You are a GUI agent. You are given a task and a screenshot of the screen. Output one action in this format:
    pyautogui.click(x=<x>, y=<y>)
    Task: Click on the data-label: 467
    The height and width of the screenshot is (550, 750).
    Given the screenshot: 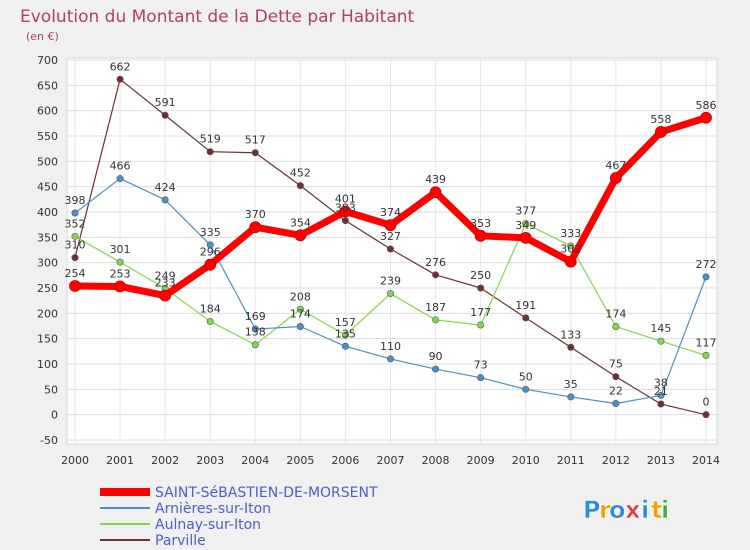 What is the action you would take?
    pyautogui.click(x=615, y=165)
    